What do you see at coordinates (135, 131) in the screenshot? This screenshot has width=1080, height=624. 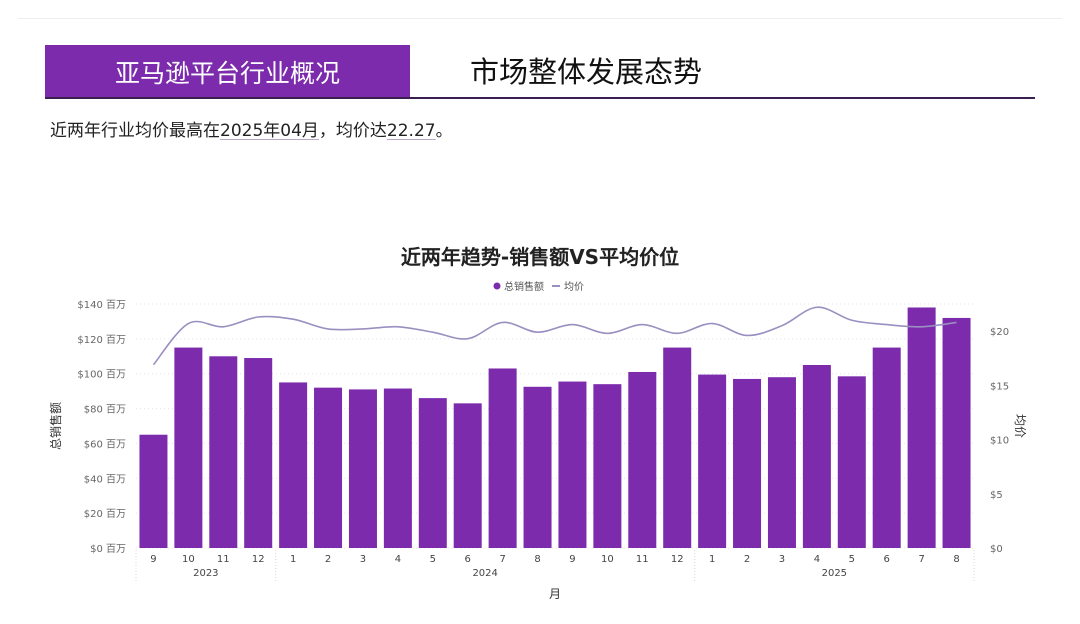 I see `summary-prefix: 近两年行业均价最高在` at bounding box center [135, 131].